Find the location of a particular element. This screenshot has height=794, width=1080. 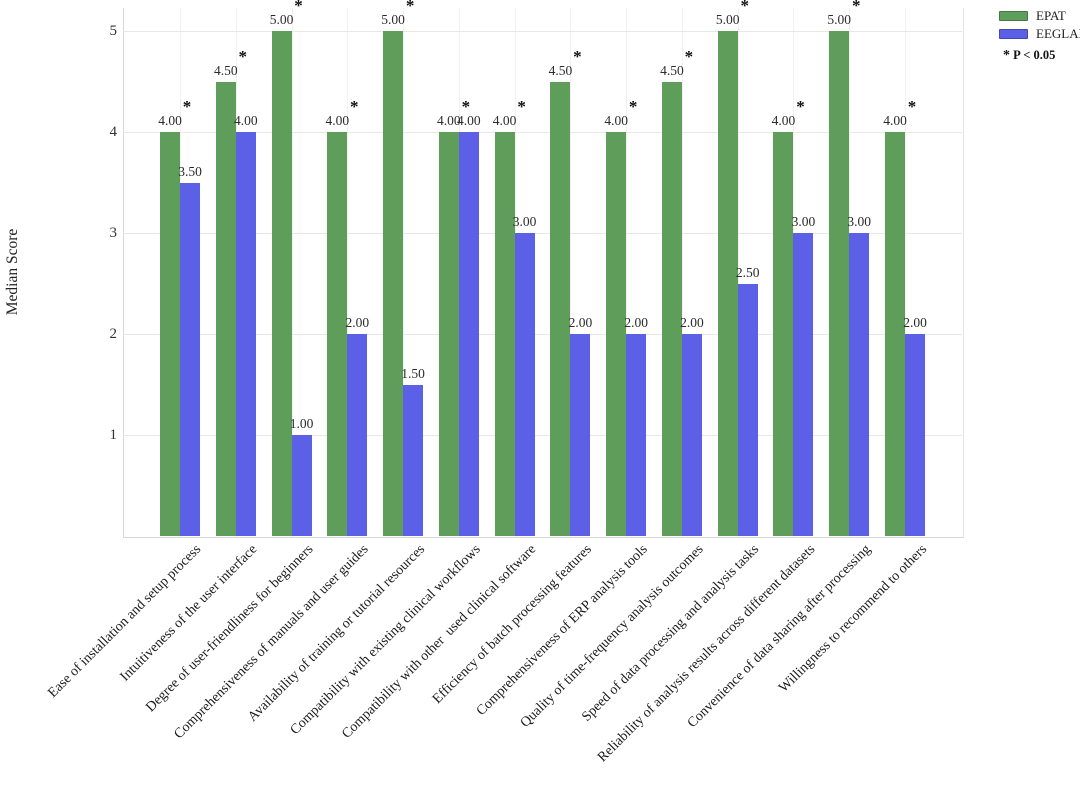

significance-note-text: P < 0.05 is located at coordinates (1034, 55).